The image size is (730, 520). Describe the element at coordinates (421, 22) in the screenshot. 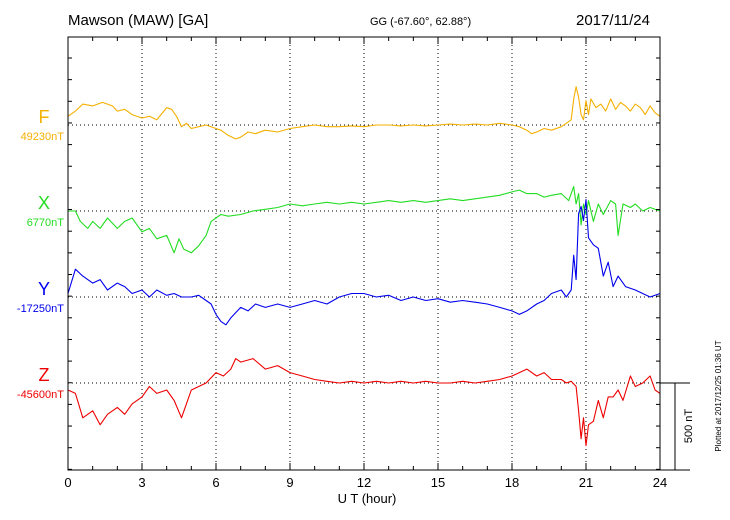

I see `geographic-coordinates: GG (-67.60°, 62.88°)` at that location.